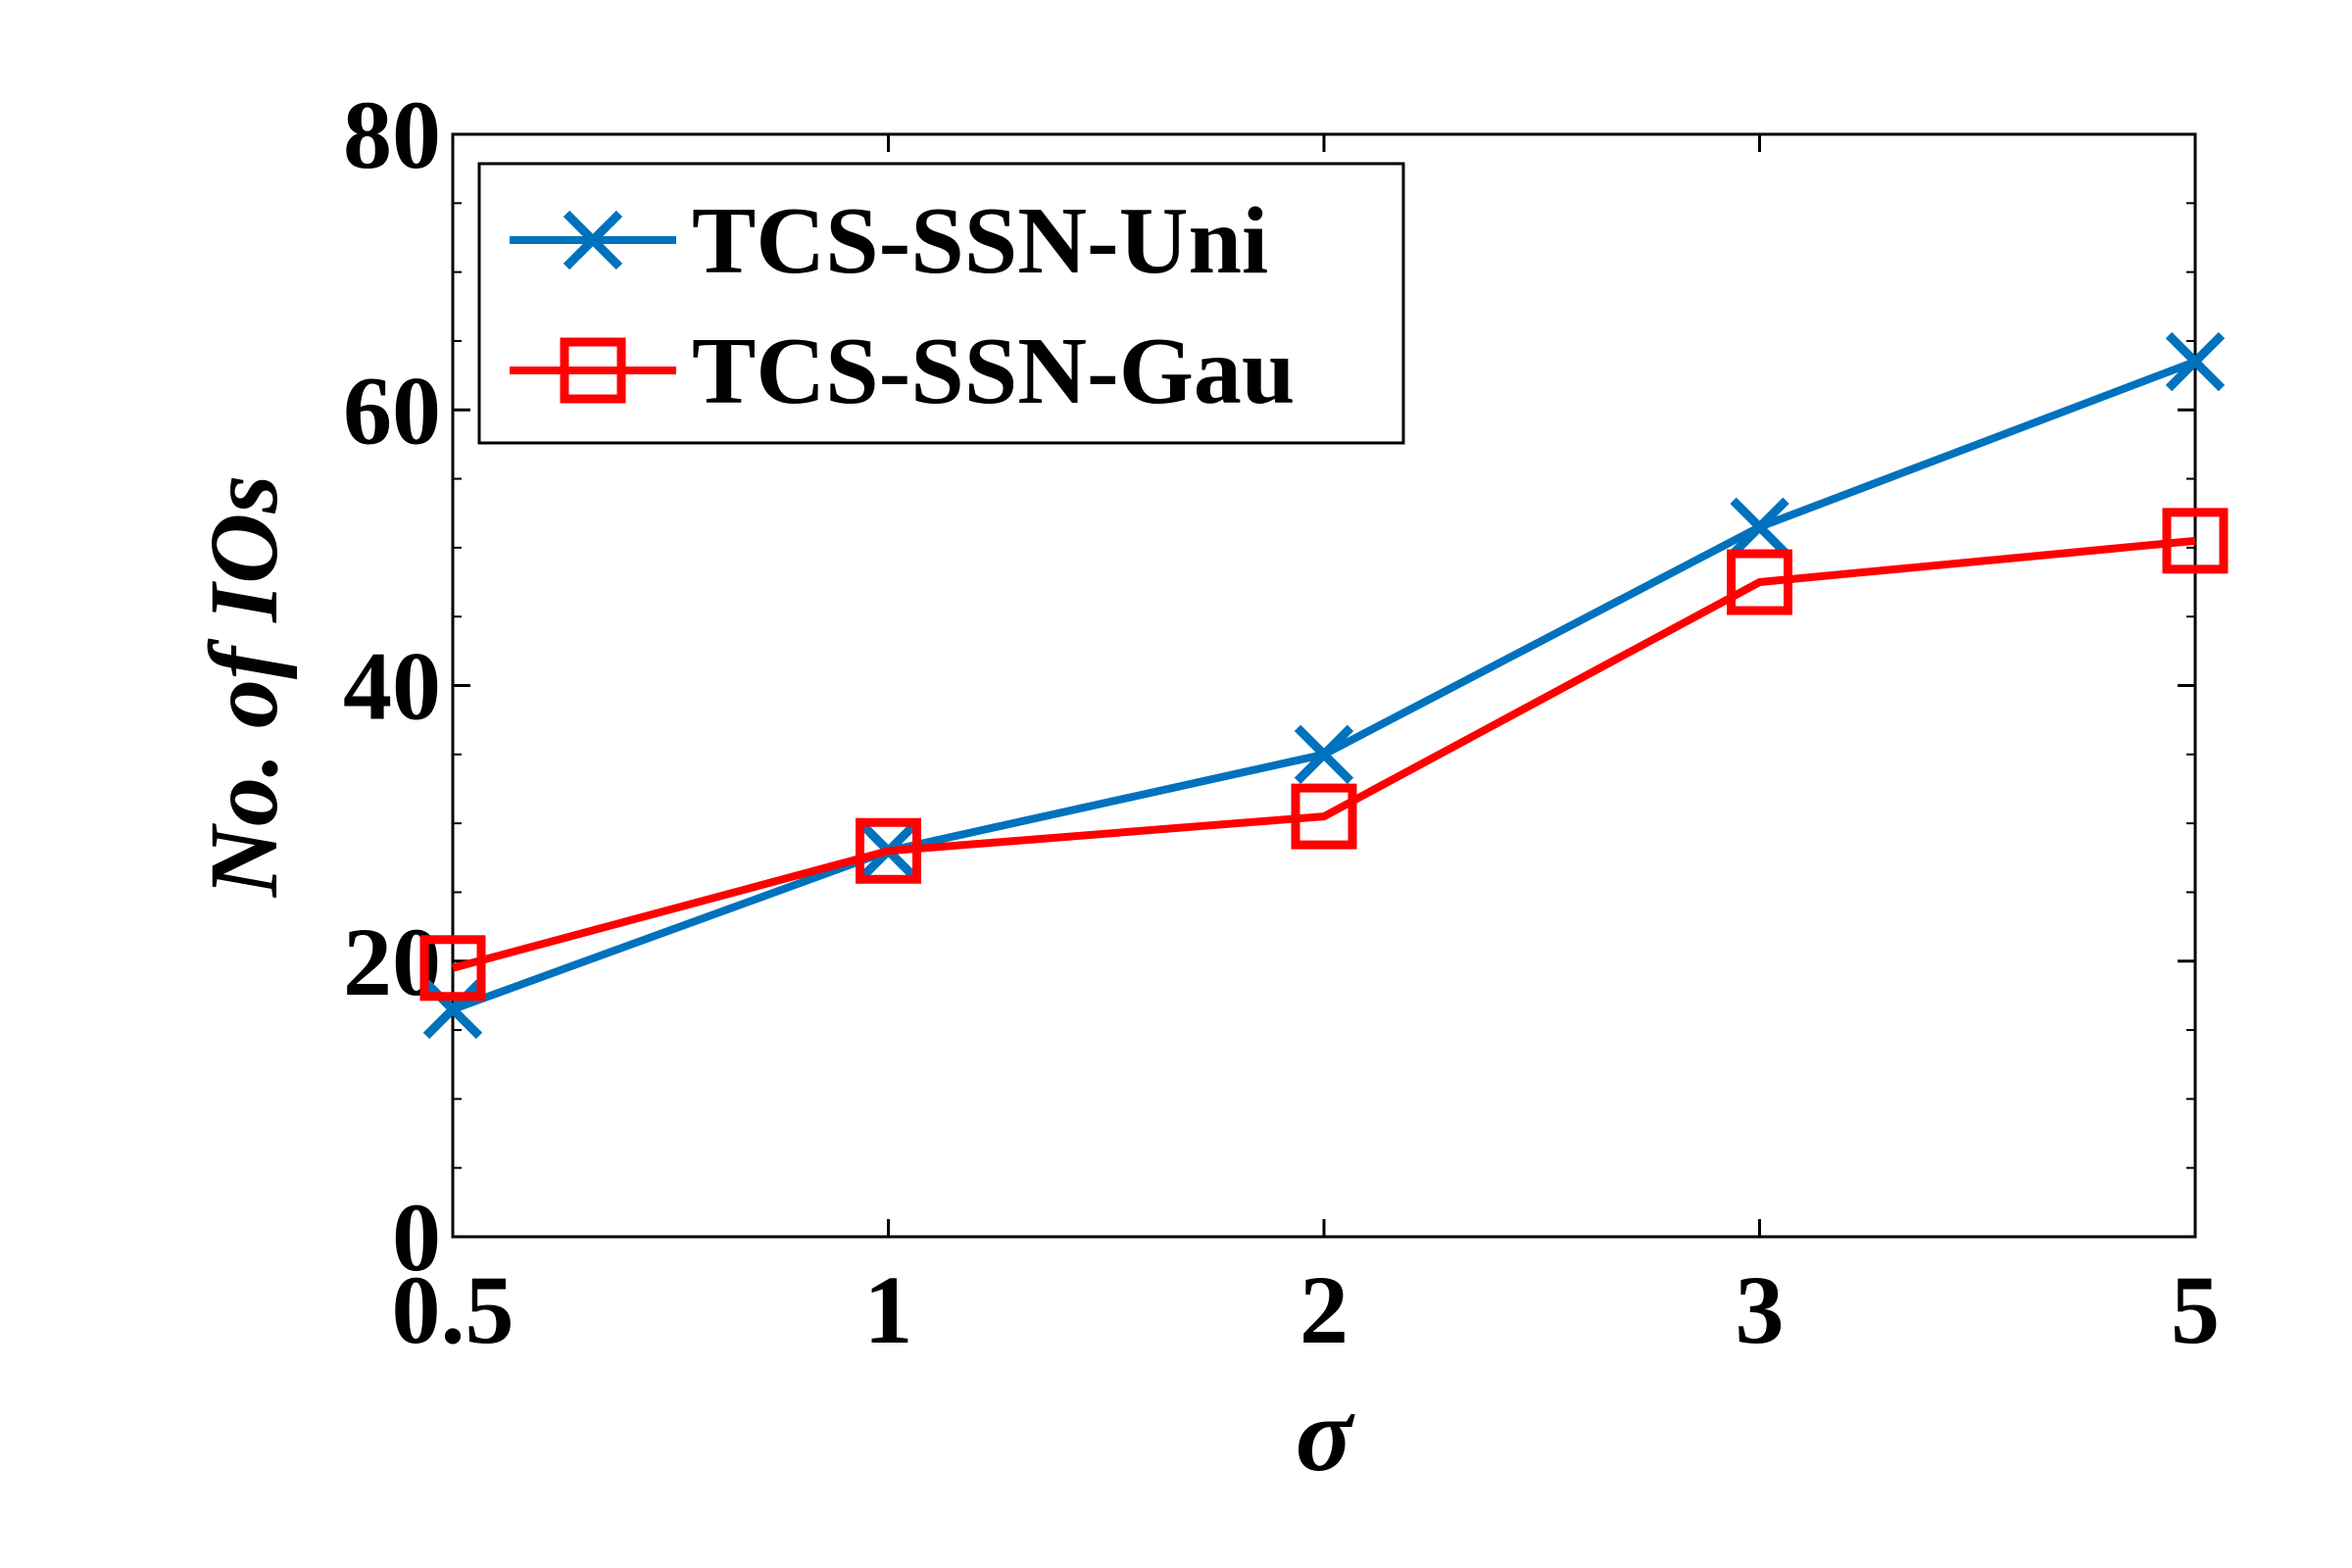 Image resolution: width=2352 pixels, height=1568 pixels. Describe the element at coordinates (392, 410) in the screenshot. I see `y-tick-label: 60` at that location.